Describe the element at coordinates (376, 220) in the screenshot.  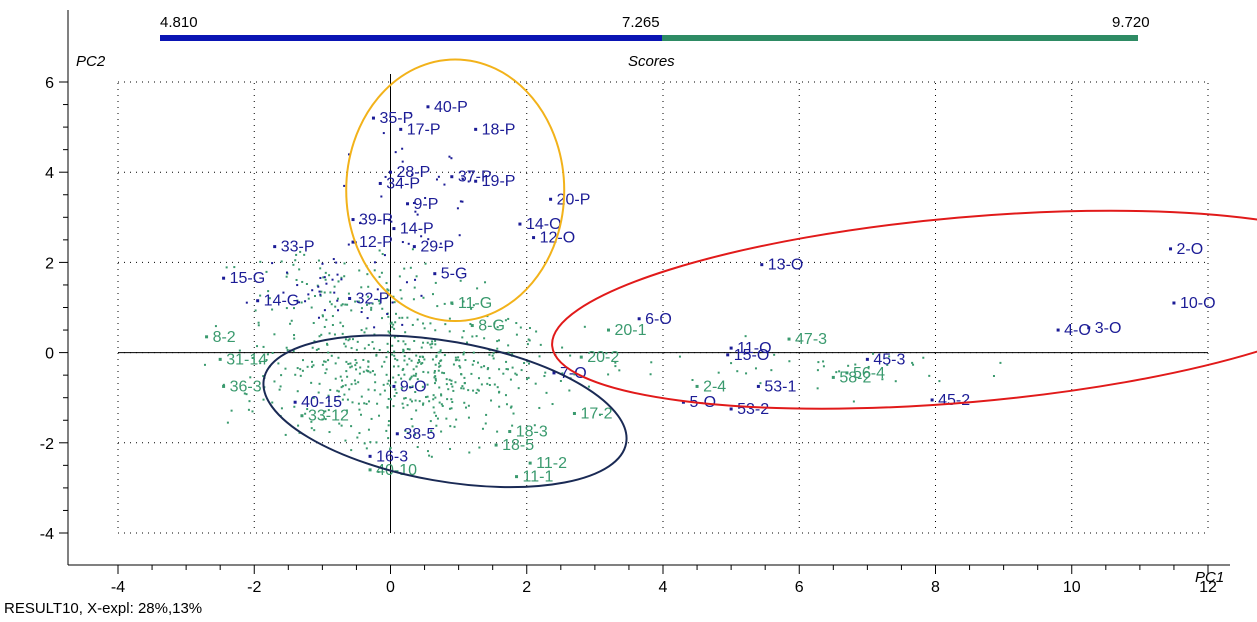
I see `point-label: 39-P` at that location.